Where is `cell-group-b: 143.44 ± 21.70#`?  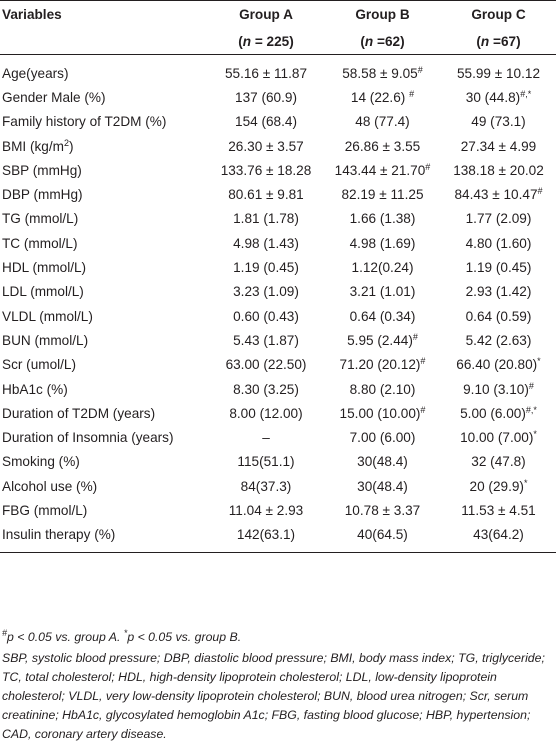
cell-group-b: 143.44 ± 21.70# is located at coordinates (382, 169).